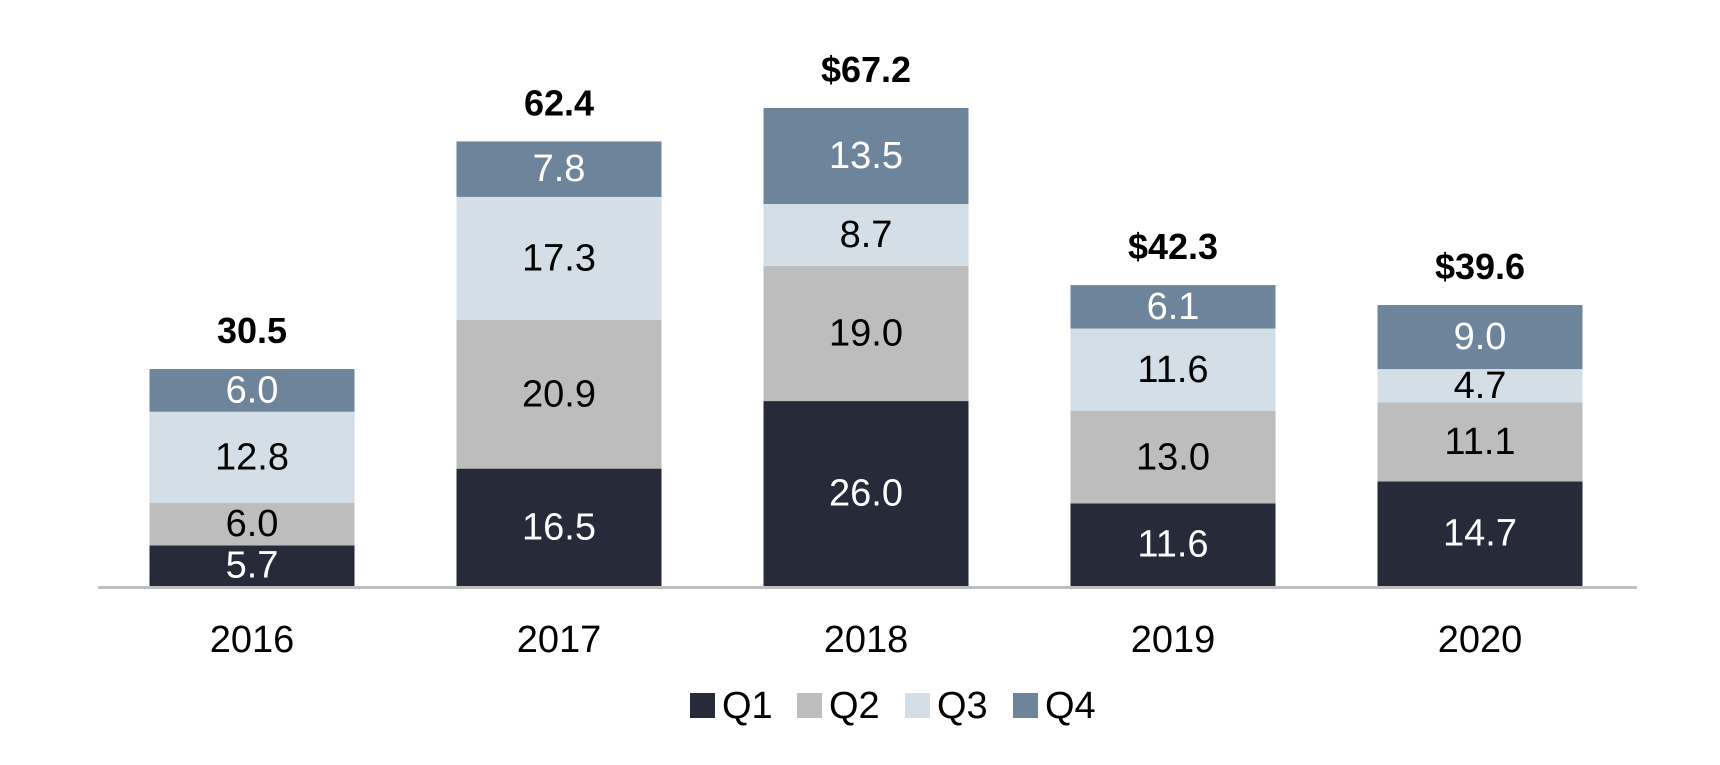 The image size is (1720, 765). I want to click on data-label-q2-2018: 19.0, so click(866, 333).